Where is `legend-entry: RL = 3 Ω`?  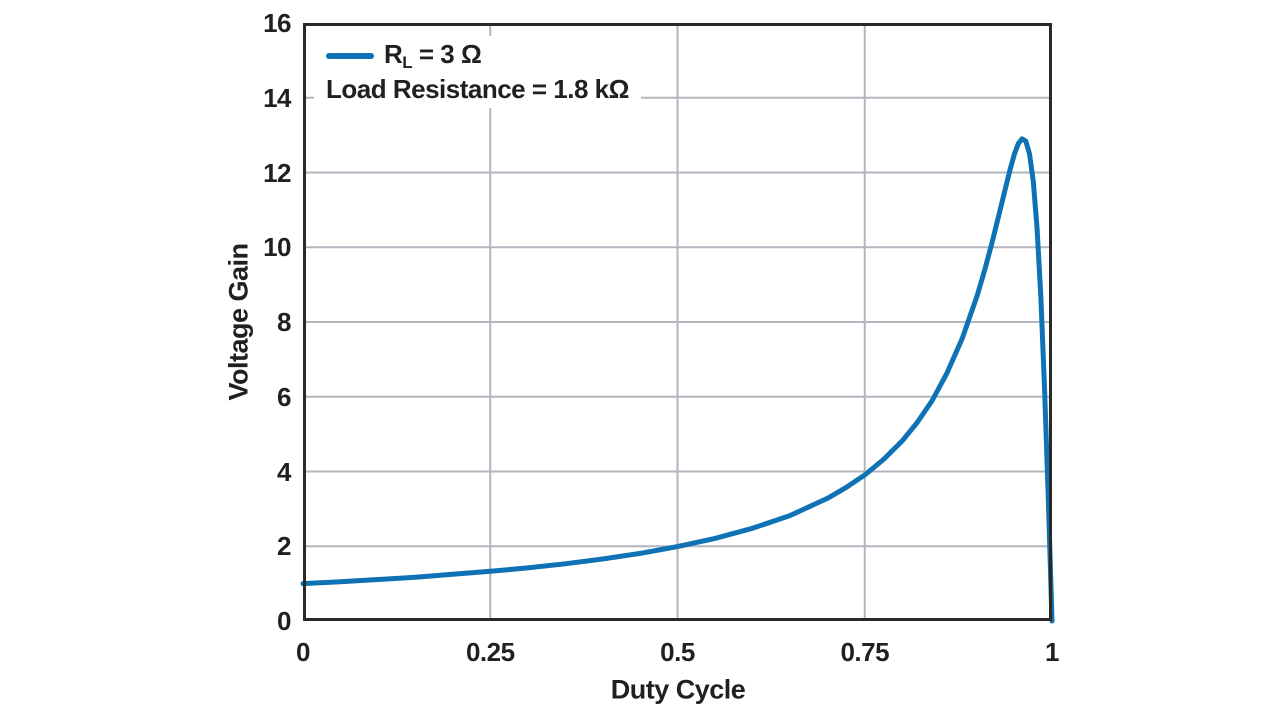
legend-entry: RL = 3 Ω is located at coordinates (477, 55).